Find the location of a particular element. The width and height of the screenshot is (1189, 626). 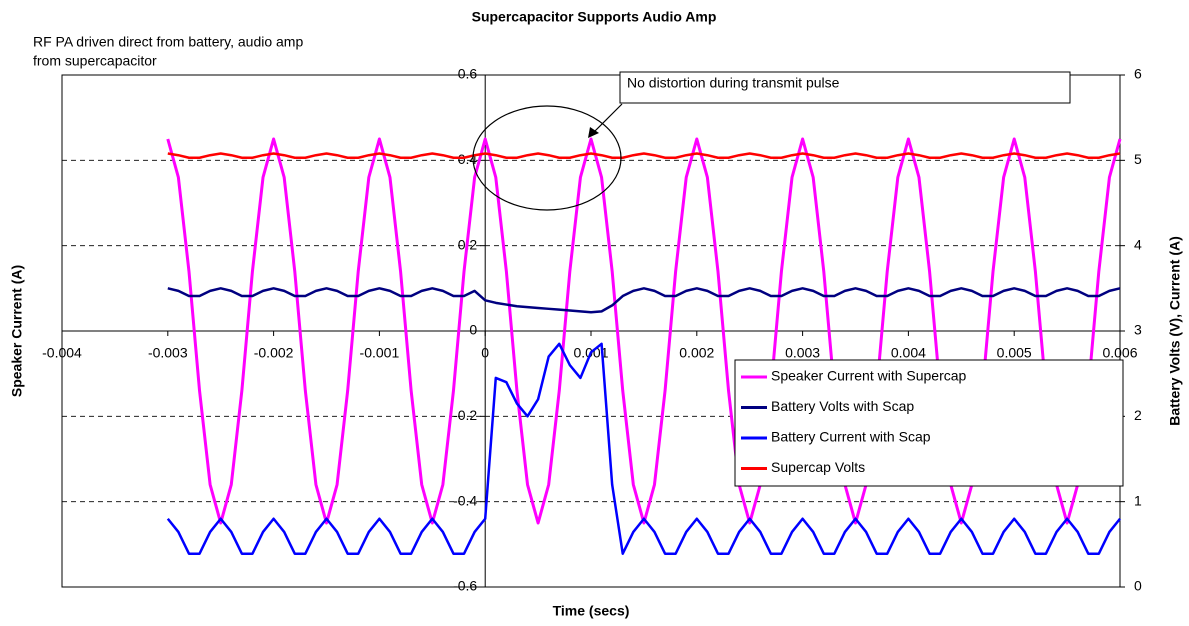

y2-tick-label: 4 is located at coordinates (1138, 244).